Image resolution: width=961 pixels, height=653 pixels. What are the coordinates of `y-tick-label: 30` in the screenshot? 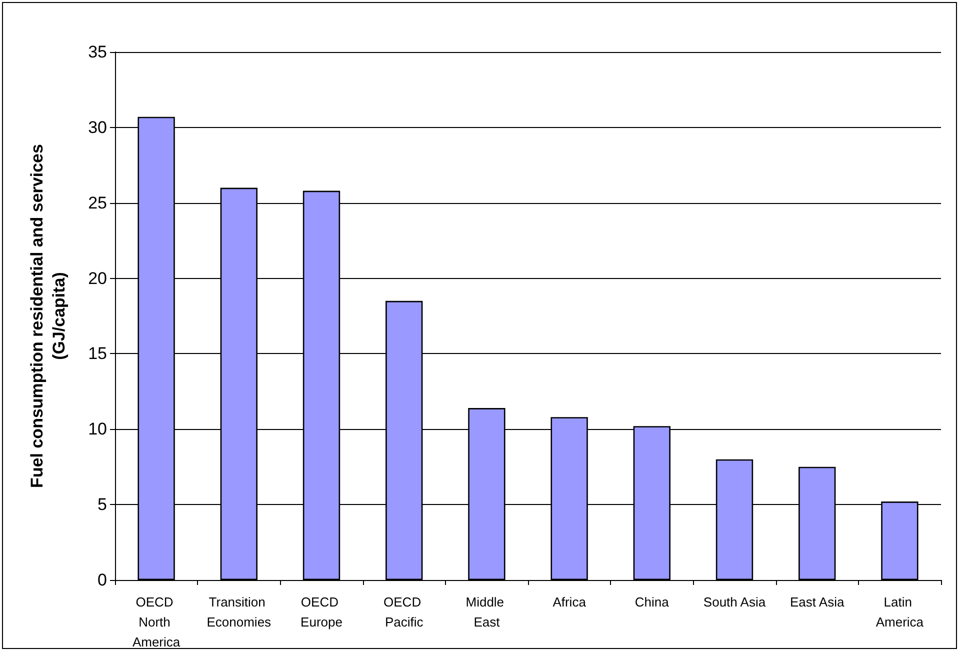 It's located at (97, 127).